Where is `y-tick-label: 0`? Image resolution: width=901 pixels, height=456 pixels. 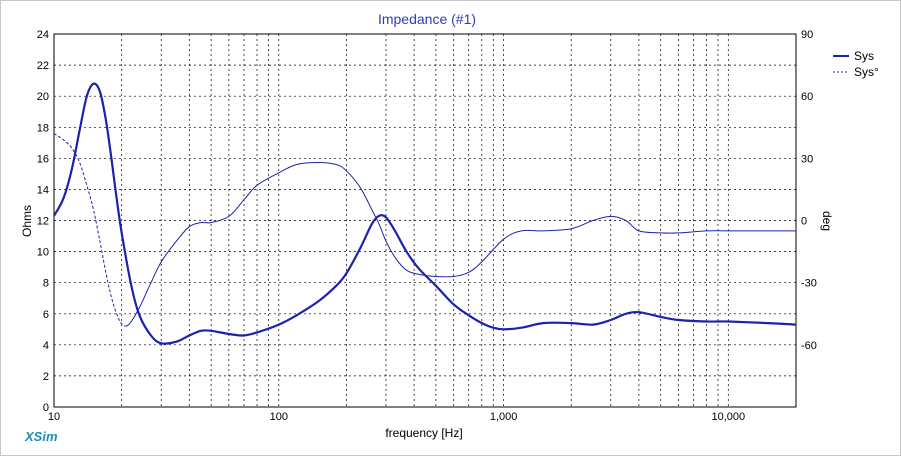 y-tick-label: 0 is located at coordinates (46, 408).